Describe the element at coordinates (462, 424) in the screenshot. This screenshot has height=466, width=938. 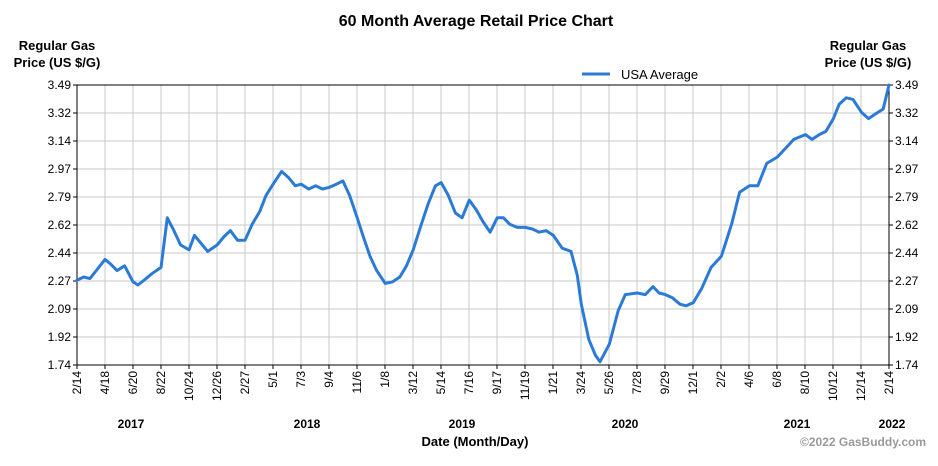
I see `year-label: 2019` at that location.